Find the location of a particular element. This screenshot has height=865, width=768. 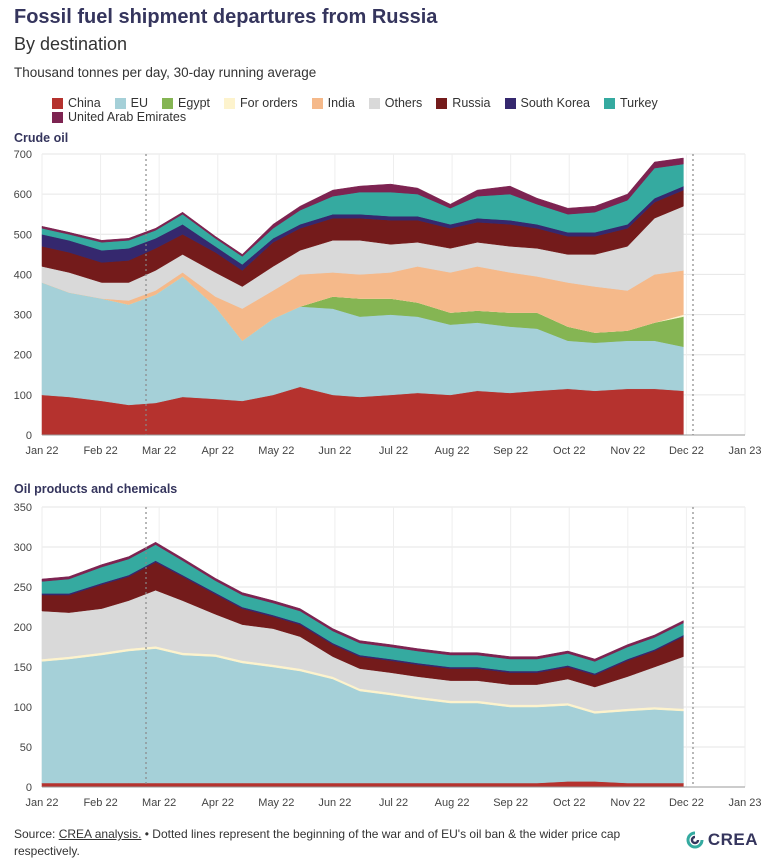

legend-label: South Korea is located at coordinates (555, 103).